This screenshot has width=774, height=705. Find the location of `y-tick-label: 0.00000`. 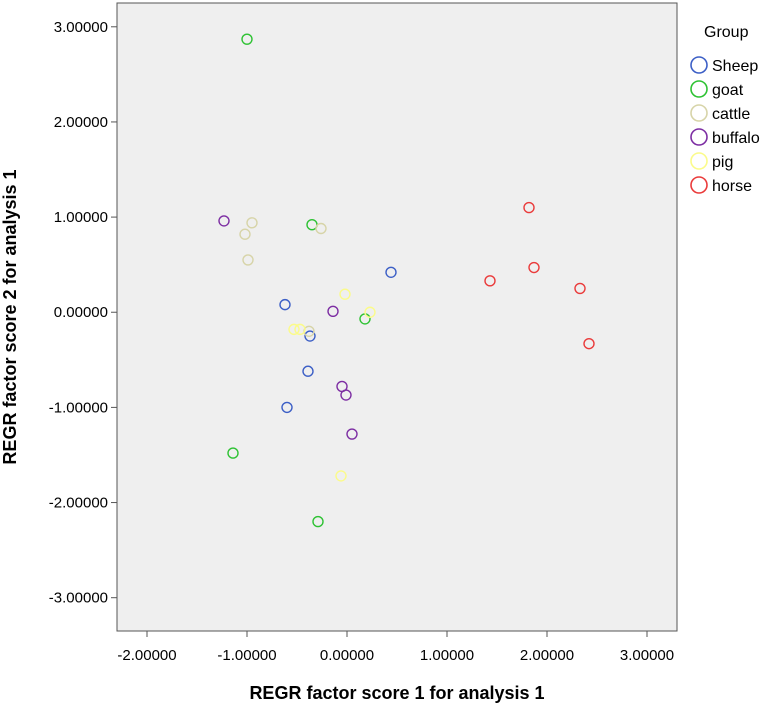

y-tick-label: 0.00000 is located at coordinates (81, 312).